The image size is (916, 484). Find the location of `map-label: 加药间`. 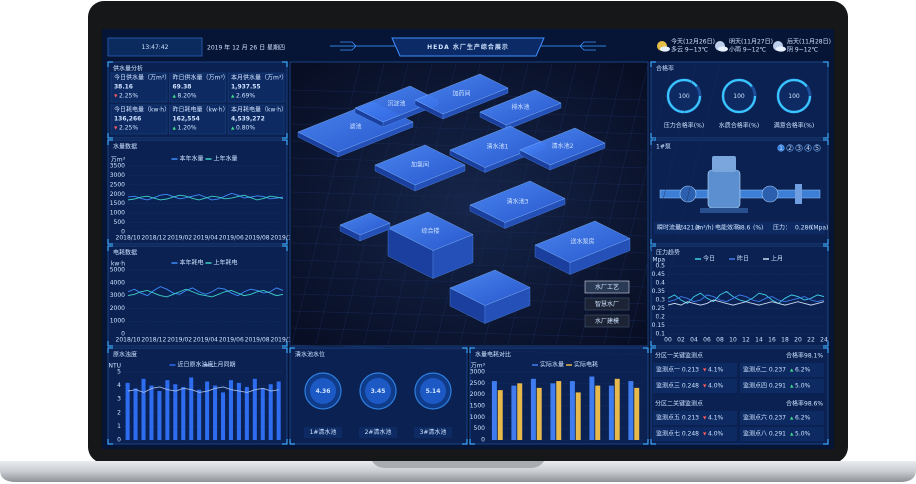

map-label: 加药间 is located at coordinates (461, 94).